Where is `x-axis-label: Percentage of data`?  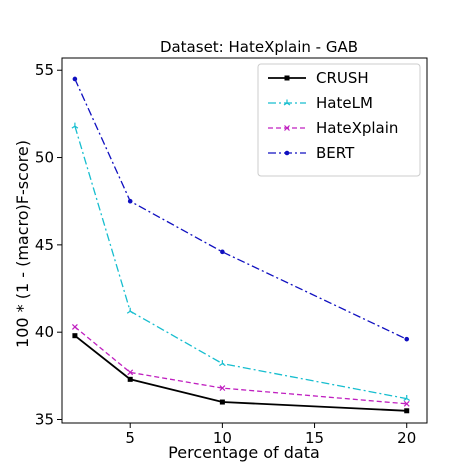
x-axis-label: Percentage of data is located at coordinates (244, 452).